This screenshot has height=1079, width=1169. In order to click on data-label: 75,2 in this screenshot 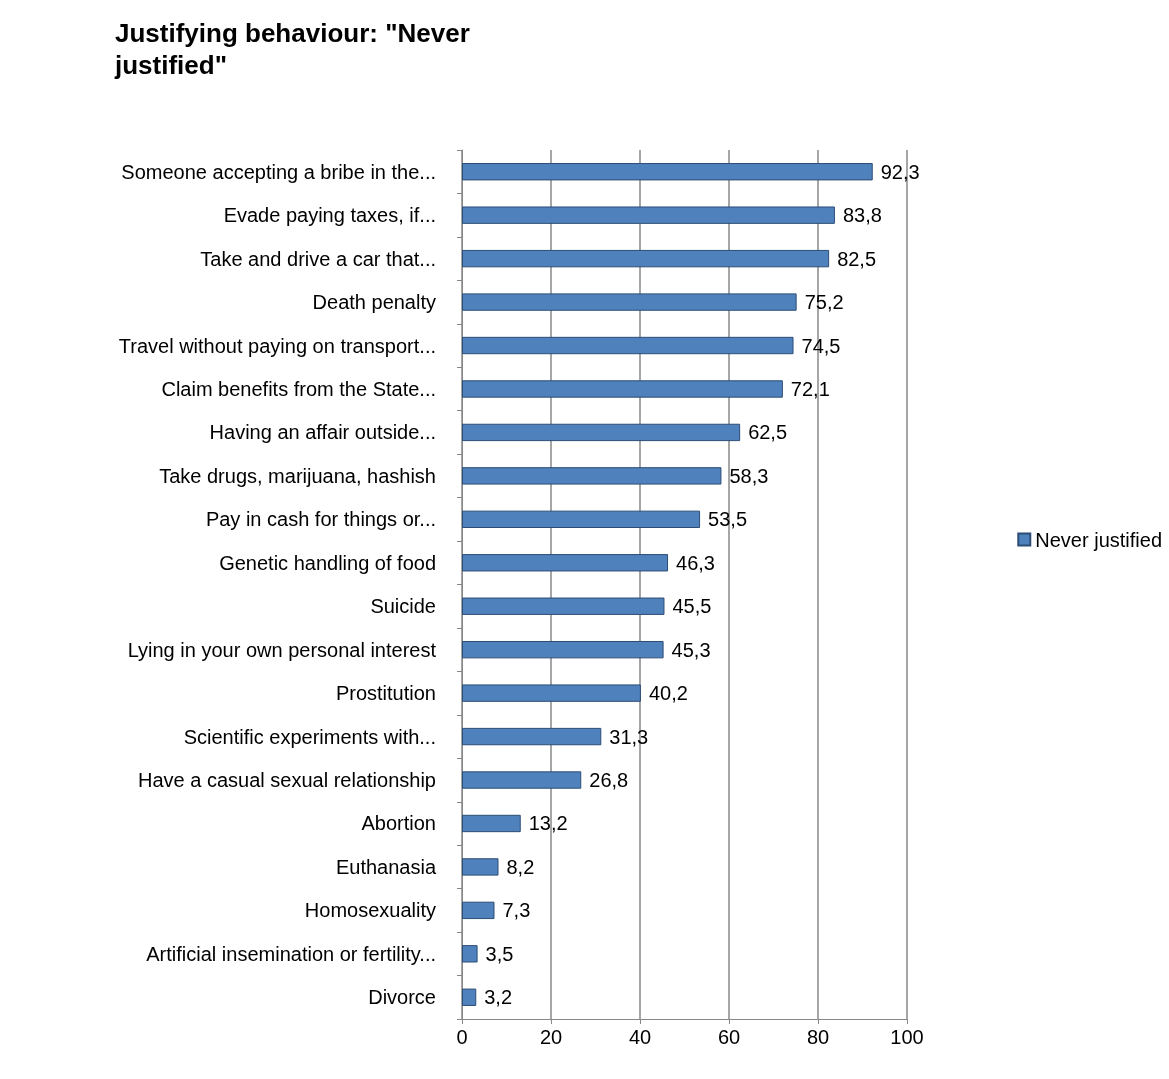, I will do `click(824, 302)`.